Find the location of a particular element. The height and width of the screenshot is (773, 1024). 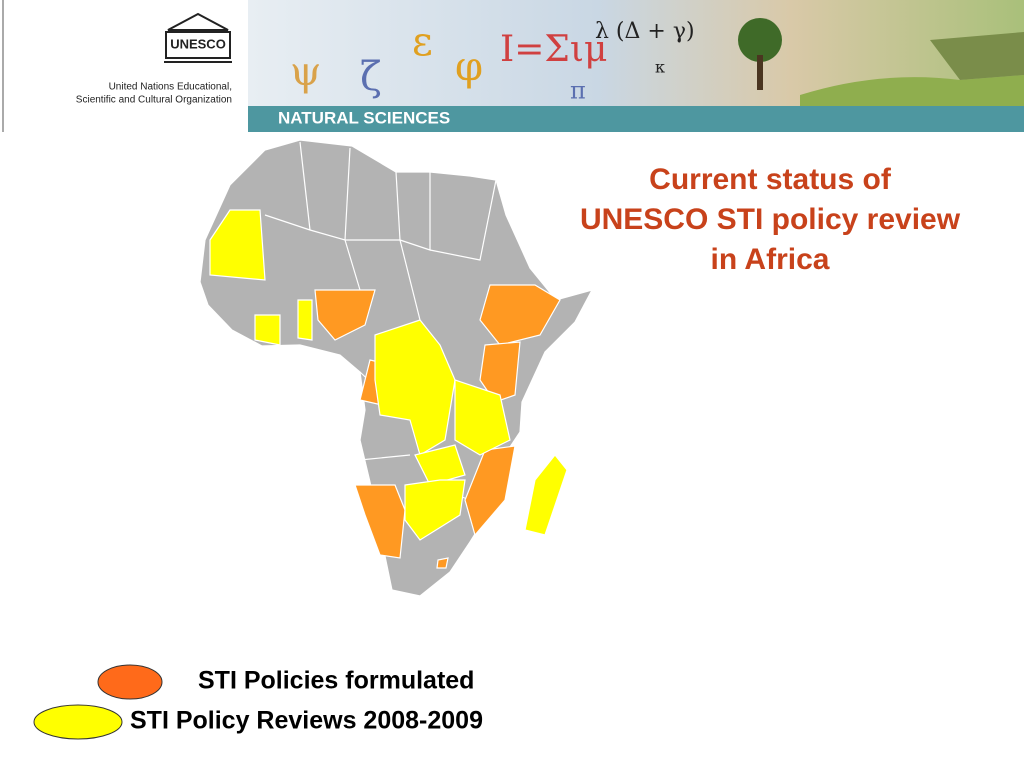

org-name: United Nations Educational, is located at coordinates (170, 87).